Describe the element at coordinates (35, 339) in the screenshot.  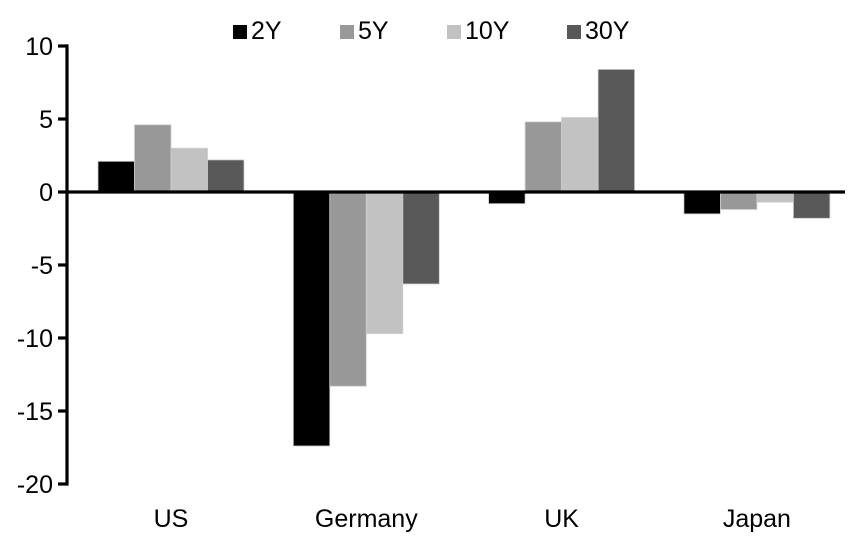
I see `y-tick-label: -10` at that location.